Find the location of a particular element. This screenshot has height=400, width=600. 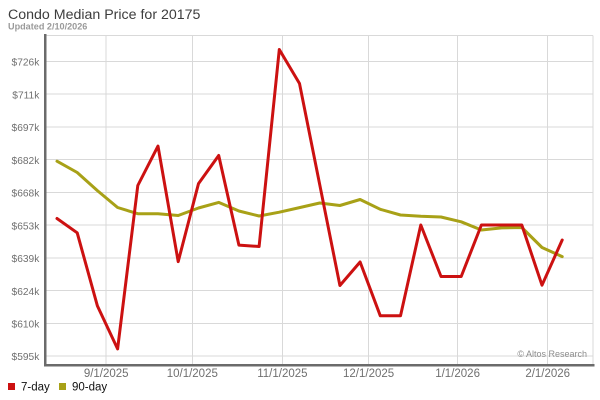

svg-text: Condo Median Price for 20175 is located at coordinates (104, 15).